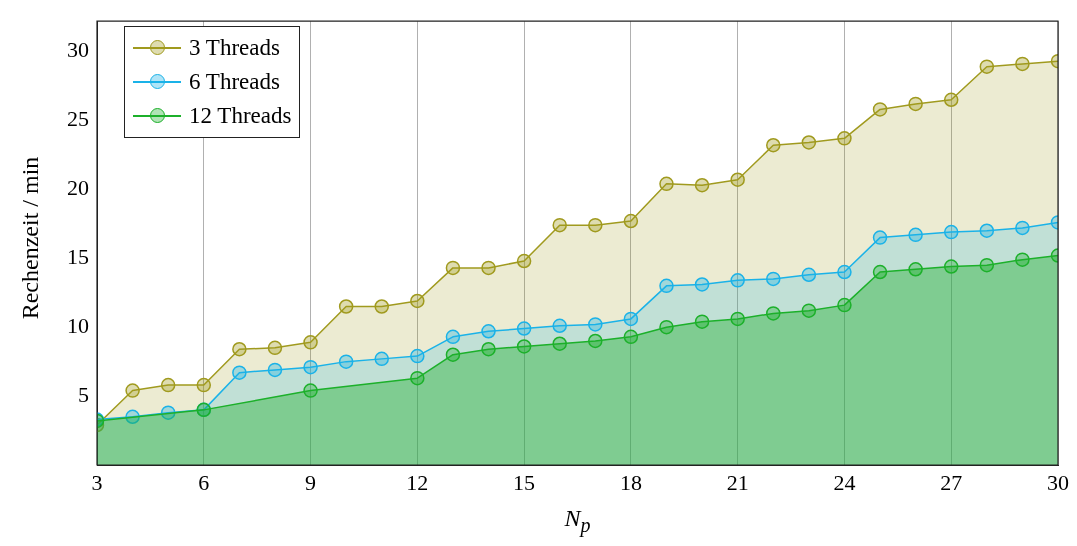 Image resolution: width=1077 pixels, height=546 pixels. Describe the element at coordinates (240, 116) in the screenshot. I see `legend-label: 12 Threads` at that location.